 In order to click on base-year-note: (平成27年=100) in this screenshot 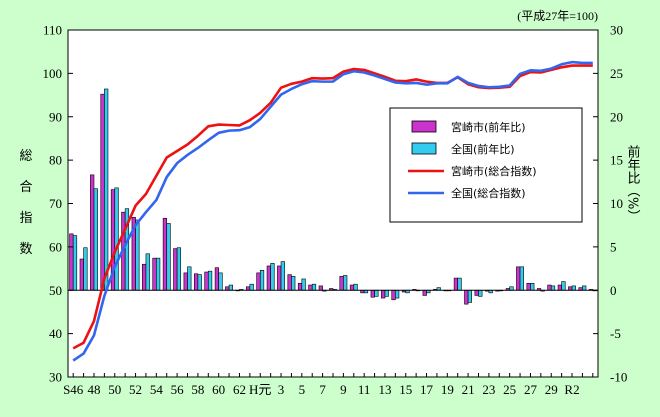, I will do `click(557, 16)`.